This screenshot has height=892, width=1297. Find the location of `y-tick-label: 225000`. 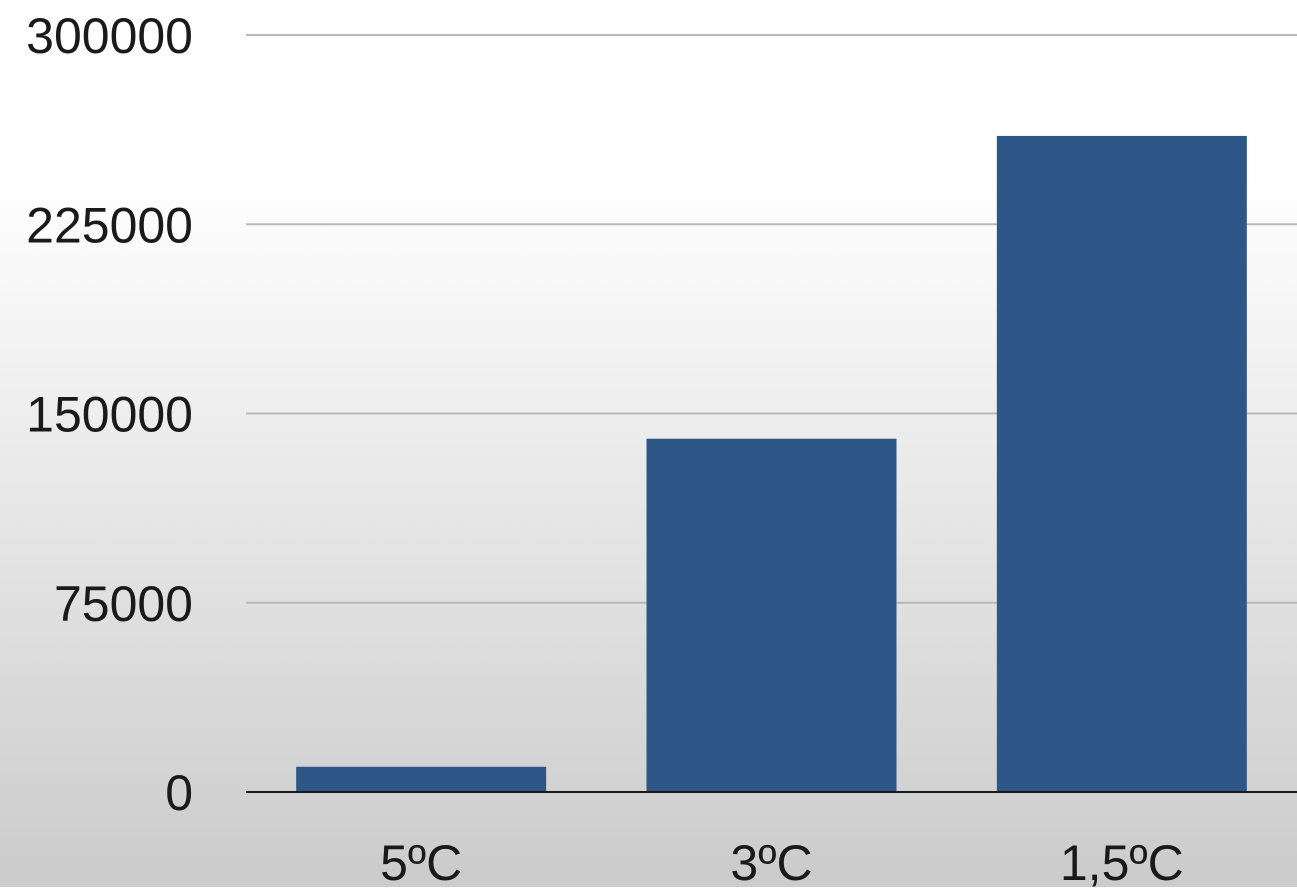

y-tick-label: 225000 is located at coordinates (109, 225).